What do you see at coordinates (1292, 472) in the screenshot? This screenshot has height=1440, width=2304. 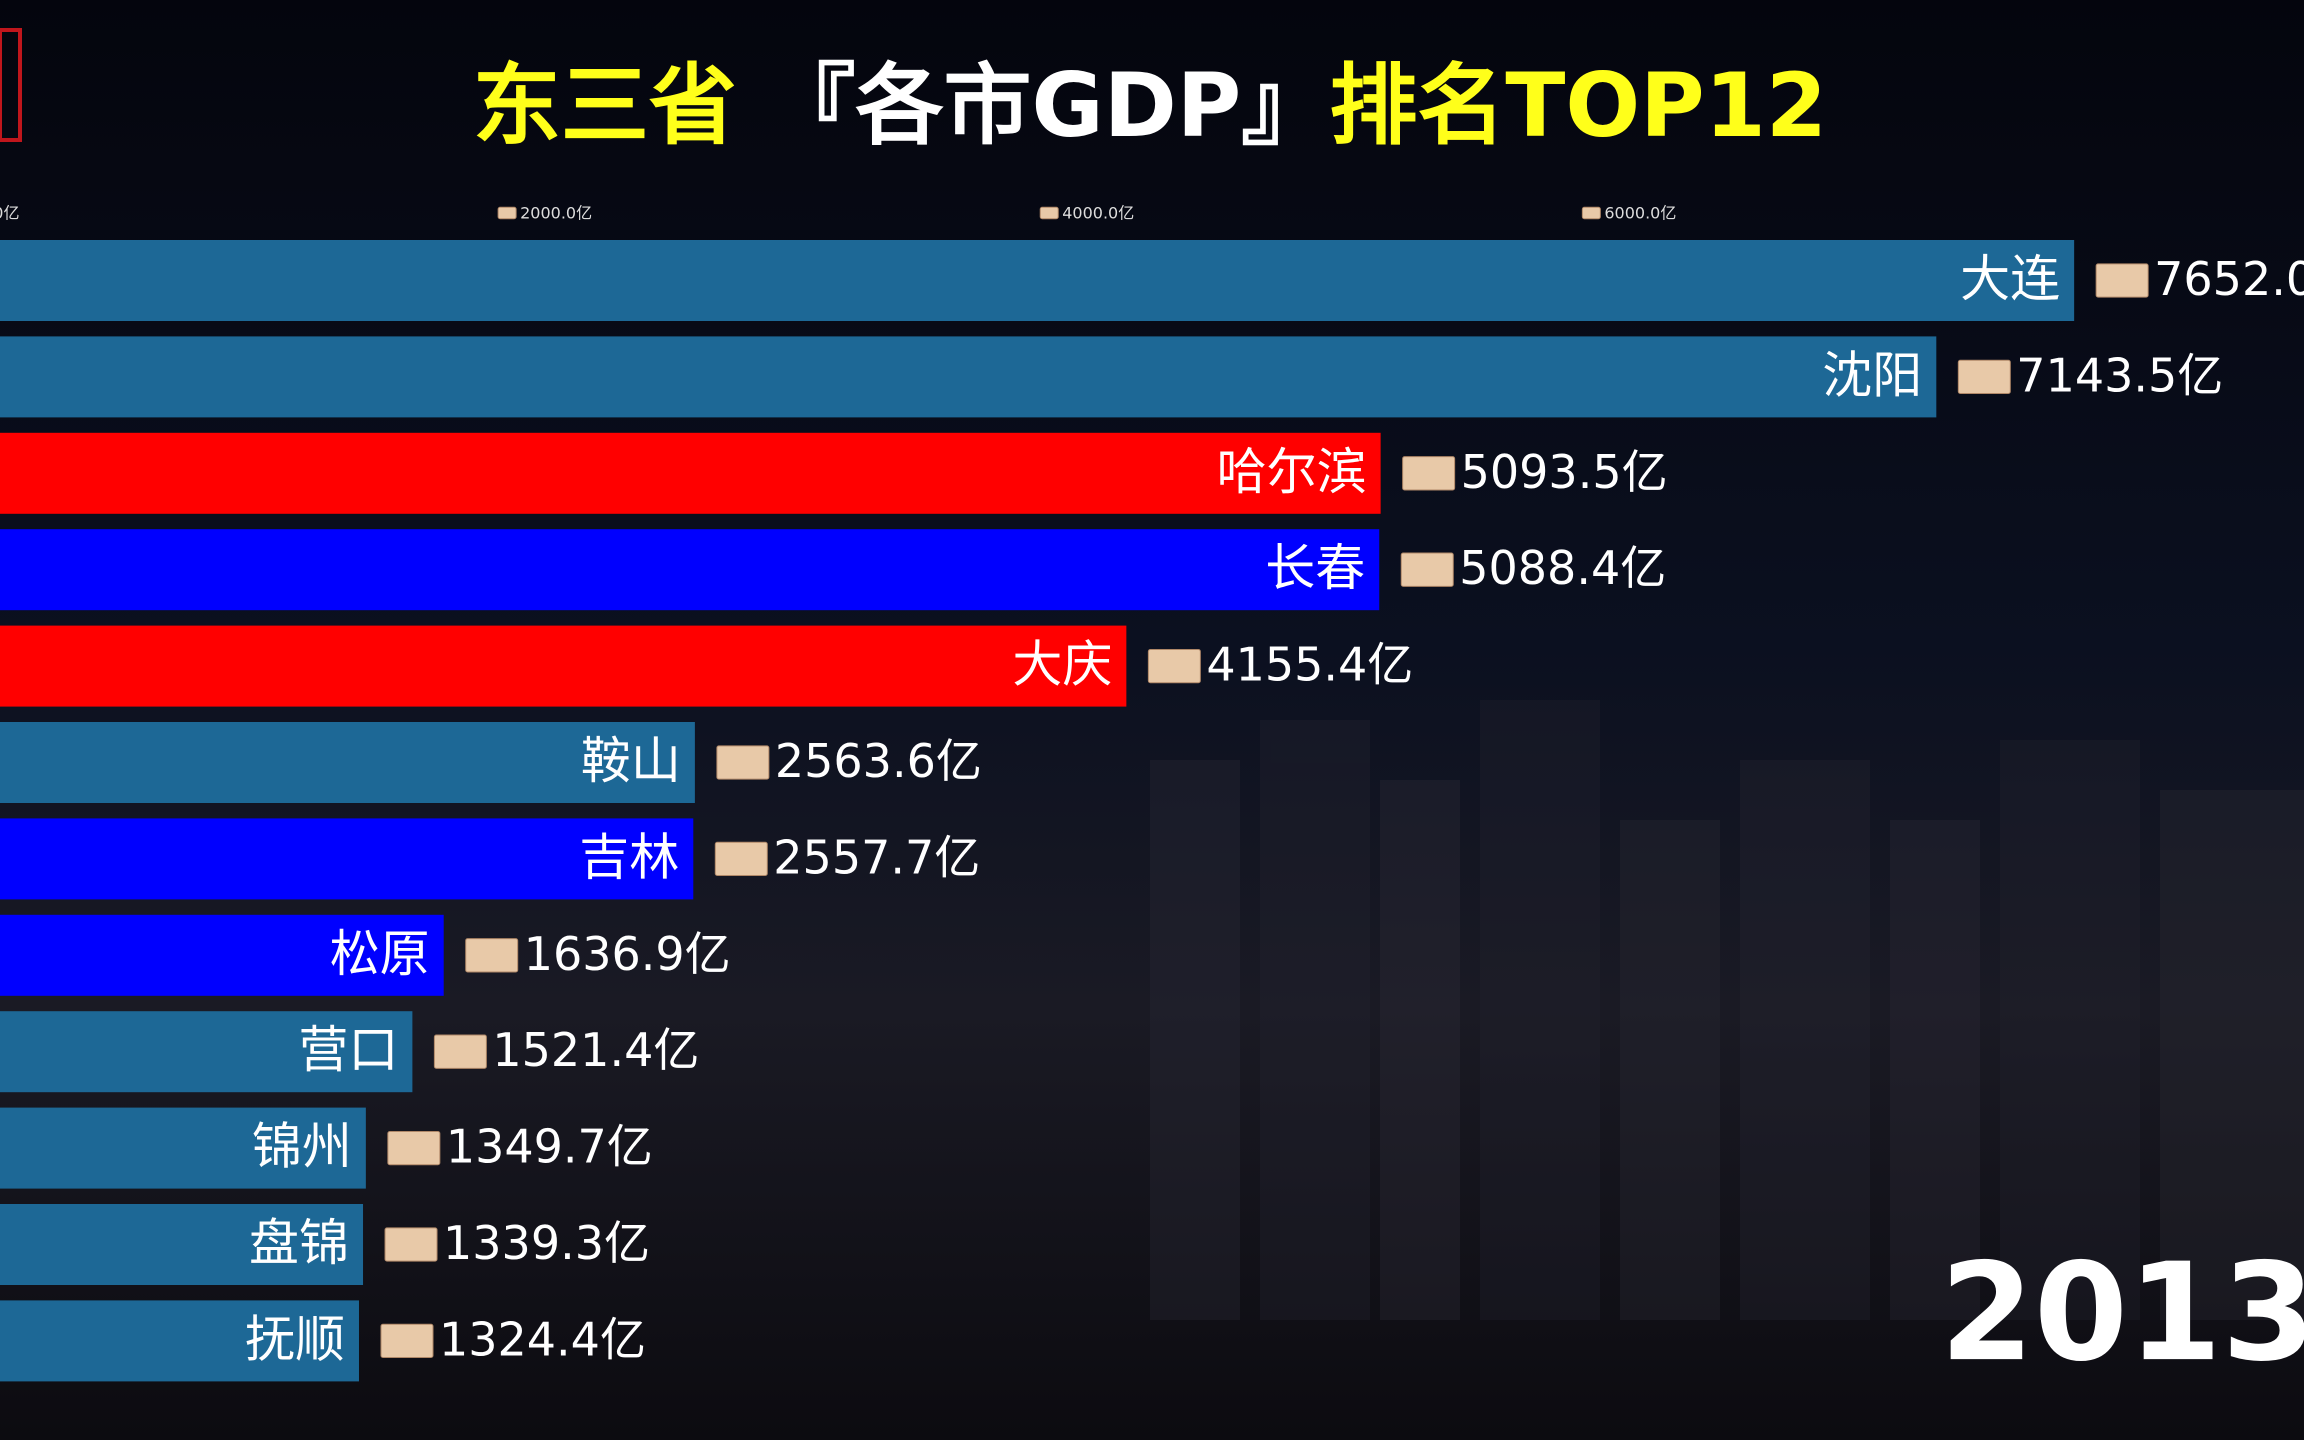 I see `category-label: 哈尔滨` at bounding box center [1292, 472].